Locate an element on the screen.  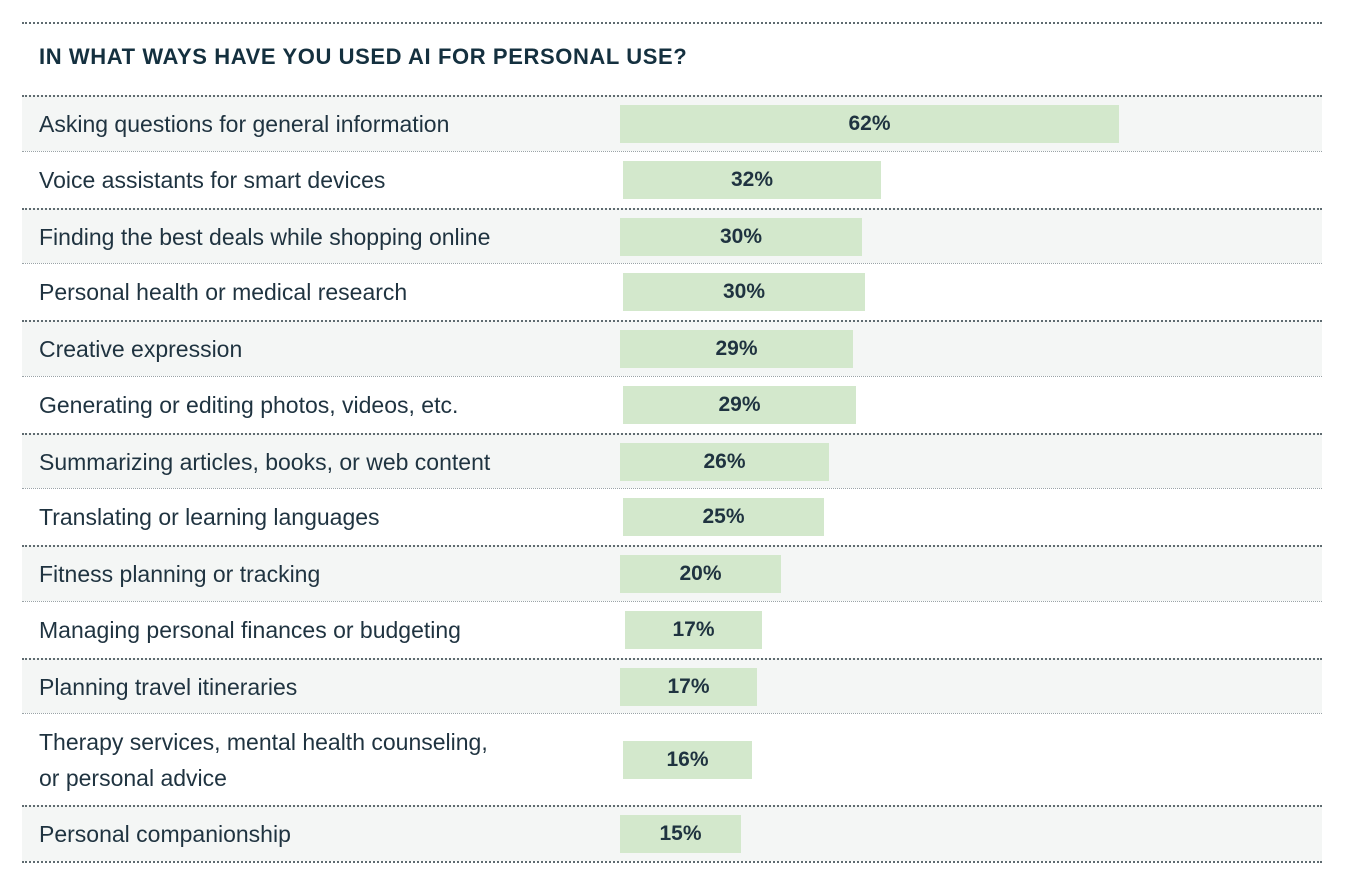
value-label: 25% is located at coordinates (723, 516).